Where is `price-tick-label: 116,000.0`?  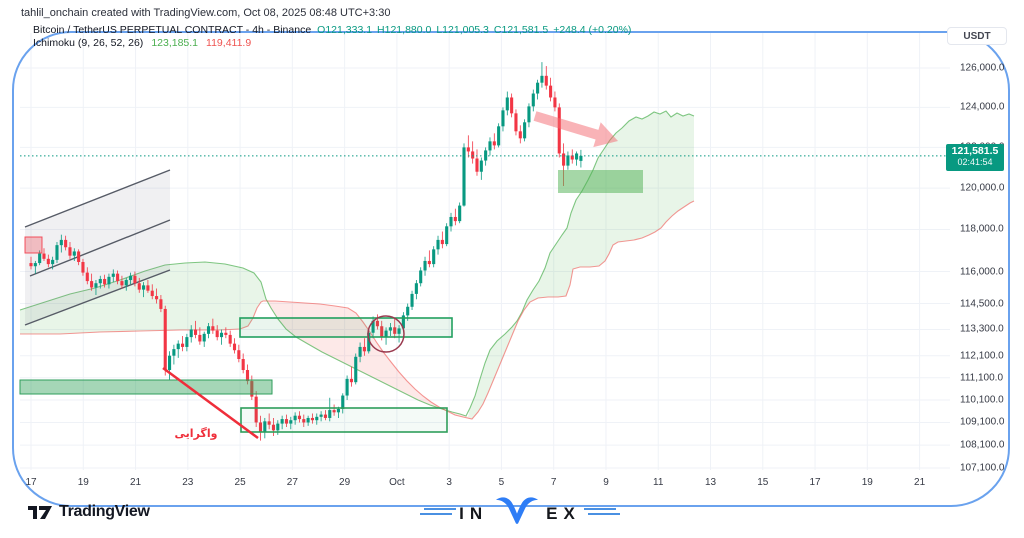
price-tick-label: 116,000.0 is located at coordinates (982, 272).